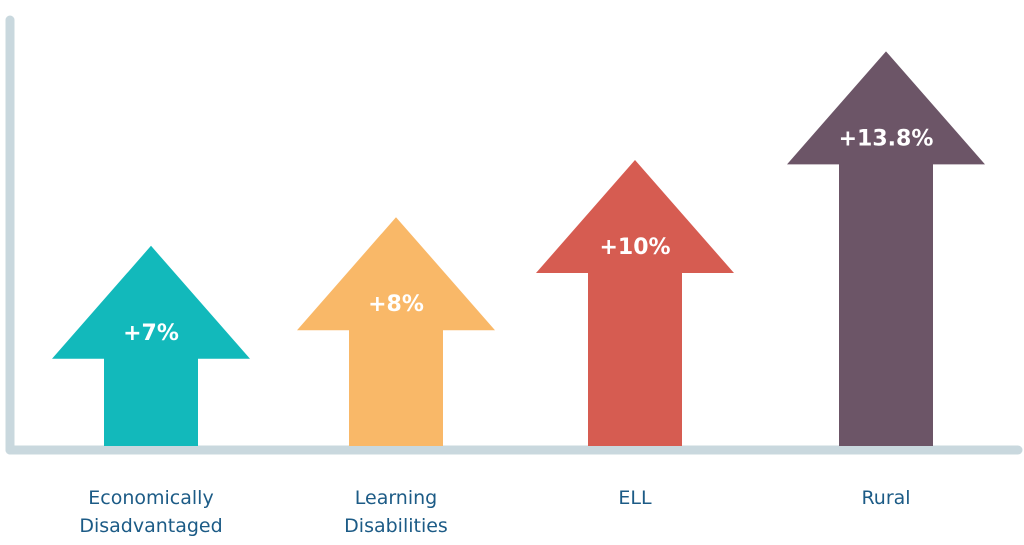 The width and height of the screenshot is (1024, 545). What do you see at coordinates (396, 304) in the screenshot?
I see `value-label: +8%` at bounding box center [396, 304].